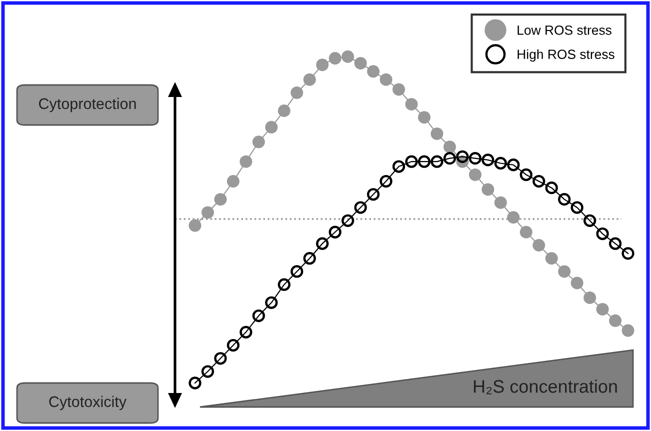 The image size is (651, 431). What do you see at coordinates (87, 105) in the screenshot?
I see `text: Cytoprotection` at bounding box center [87, 105].